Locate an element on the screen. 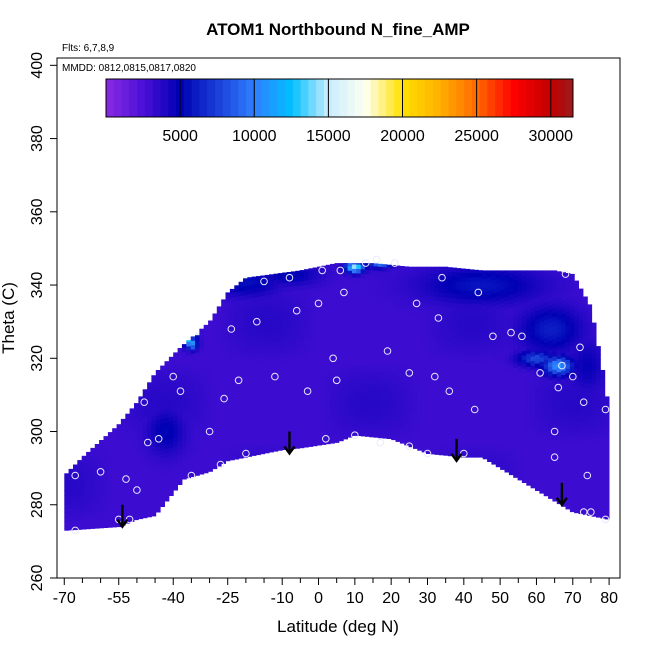 The height and width of the screenshot is (650, 650). colorbar-segment is located at coordinates (258, 98).